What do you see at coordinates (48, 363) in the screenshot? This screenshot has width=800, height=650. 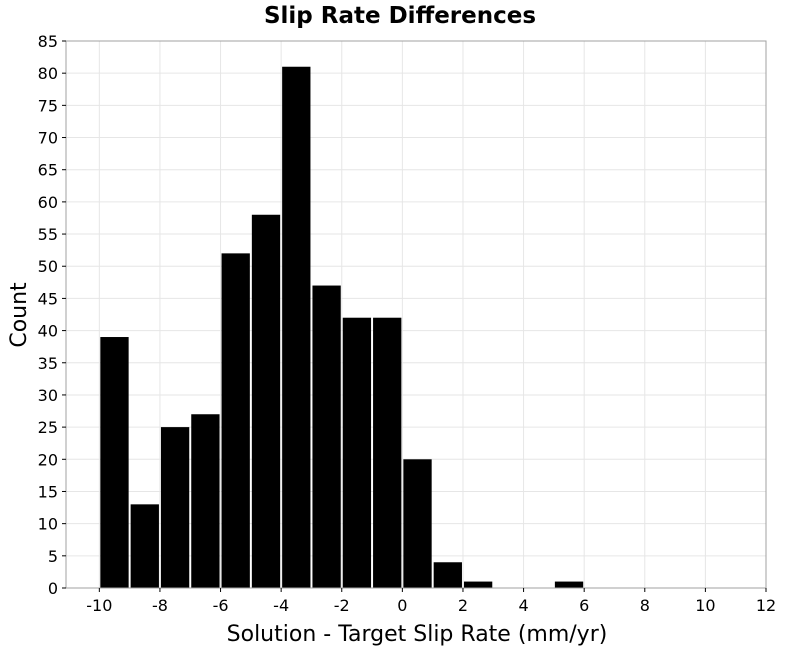 I see `y-tick-label: 35` at bounding box center [48, 363].